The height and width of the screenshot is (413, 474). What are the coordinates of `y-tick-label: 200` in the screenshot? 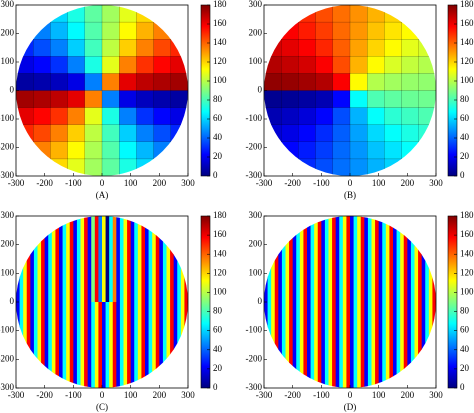 It's located at (8, 33).